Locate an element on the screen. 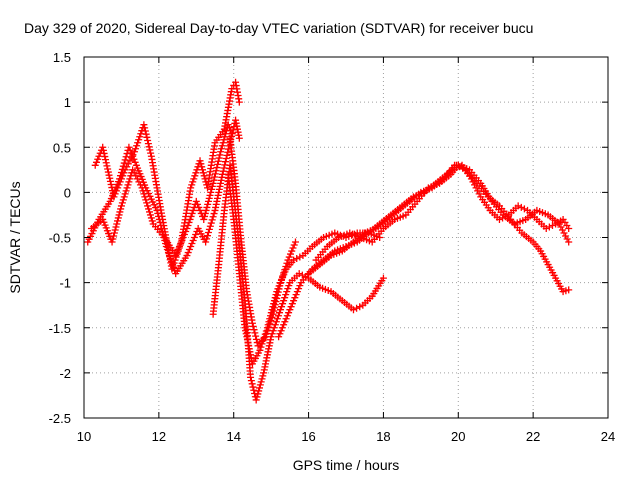  y-tick-label: 1 is located at coordinates (67, 102).